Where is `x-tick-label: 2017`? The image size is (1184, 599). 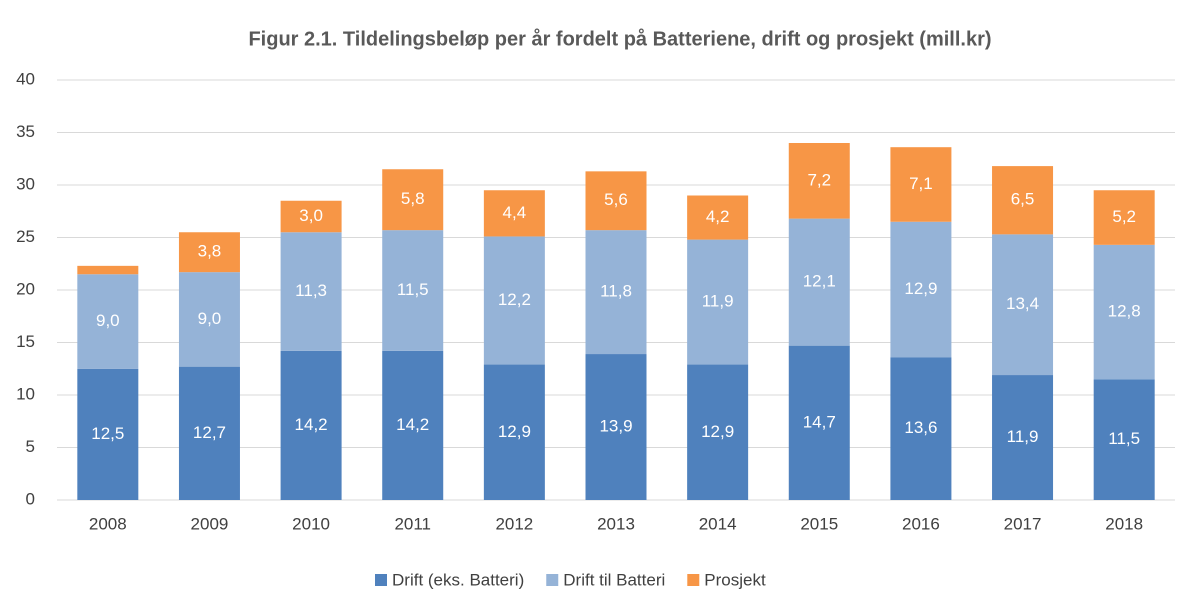
x-tick-label: 2017 is located at coordinates (1023, 523).